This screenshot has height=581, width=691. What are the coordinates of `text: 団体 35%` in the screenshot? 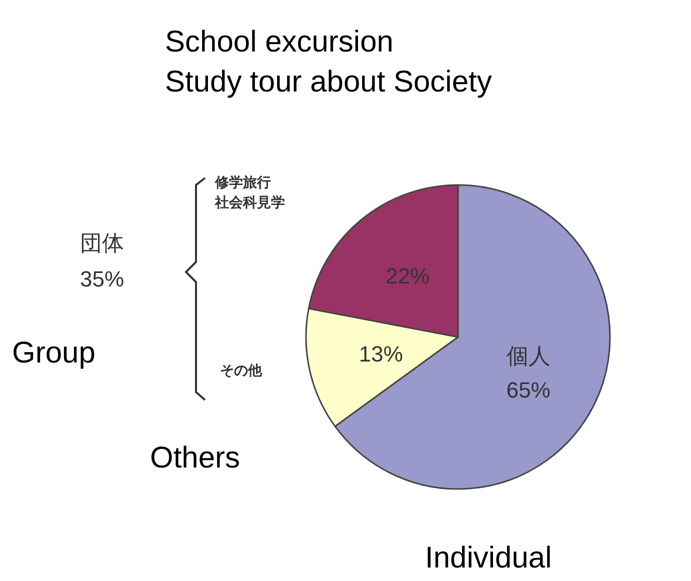 It's located at (102, 261).